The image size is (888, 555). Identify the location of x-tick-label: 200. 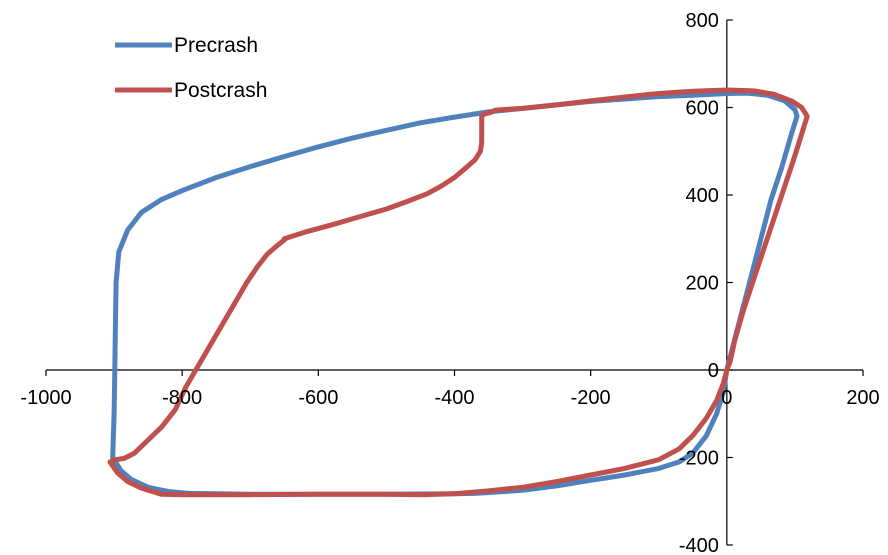
(862, 398).